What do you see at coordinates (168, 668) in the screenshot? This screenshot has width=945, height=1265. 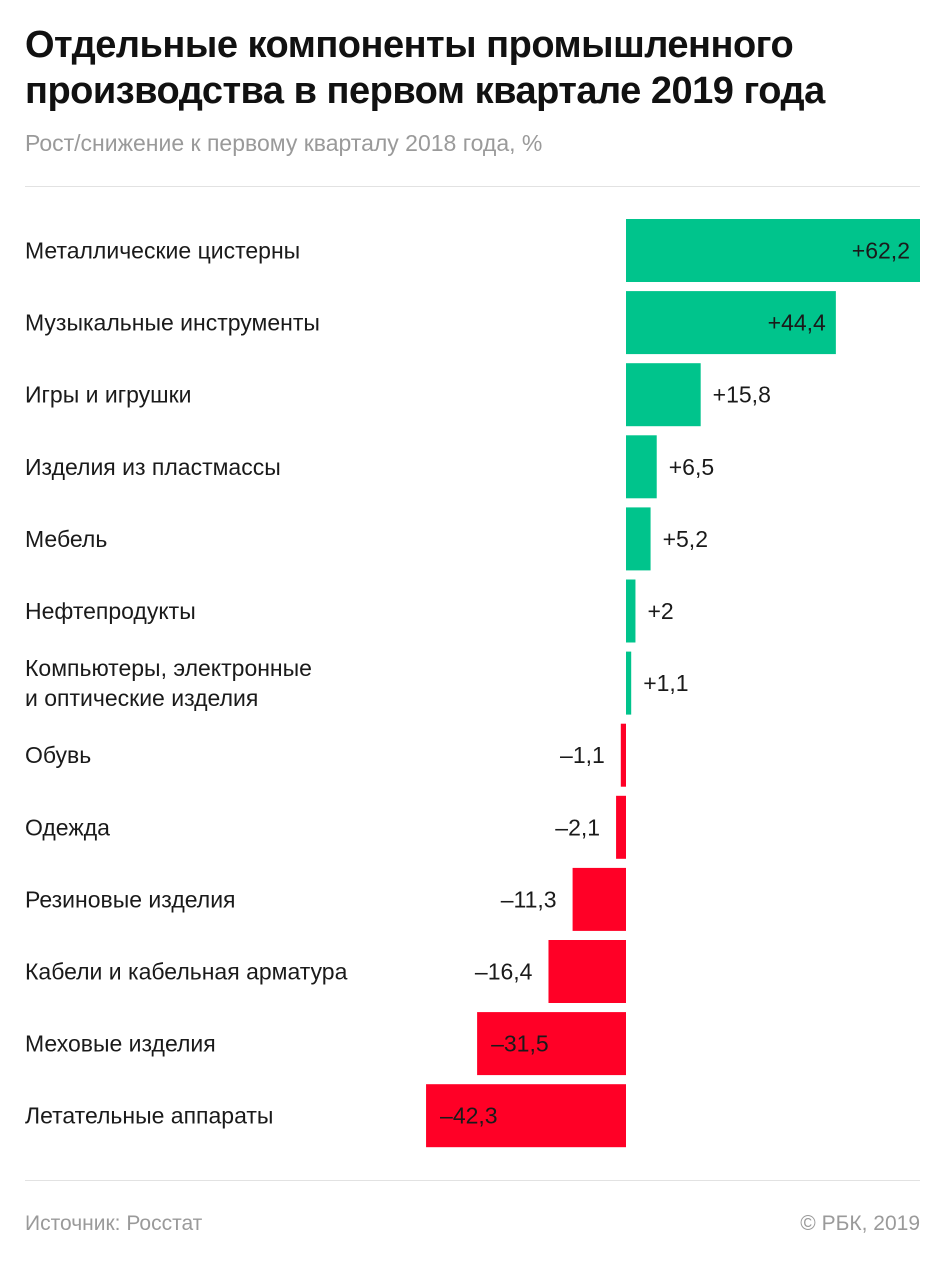 I see `category-label-6-0: Компьютеры, электронные` at bounding box center [168, 668].